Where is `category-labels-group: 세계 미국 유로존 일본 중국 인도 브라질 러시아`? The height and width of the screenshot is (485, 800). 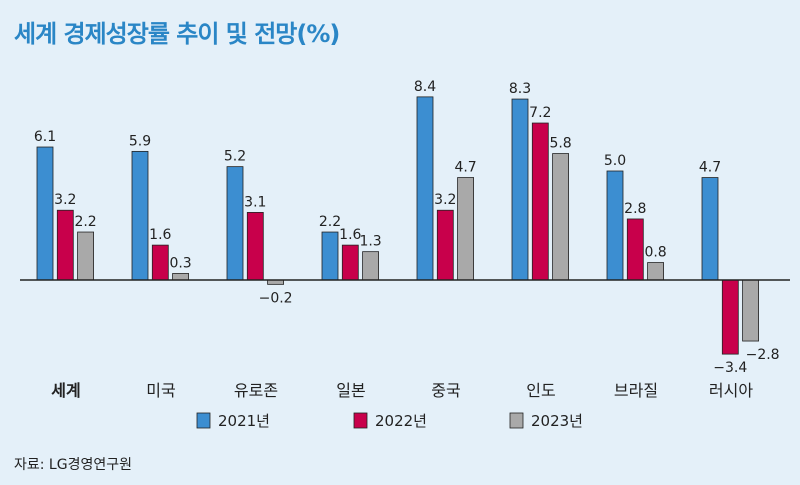
category-labels-group: 세계 미국 유로존 일본 중국 인도 브라질 러시아 is located at coordinates (402, 390).